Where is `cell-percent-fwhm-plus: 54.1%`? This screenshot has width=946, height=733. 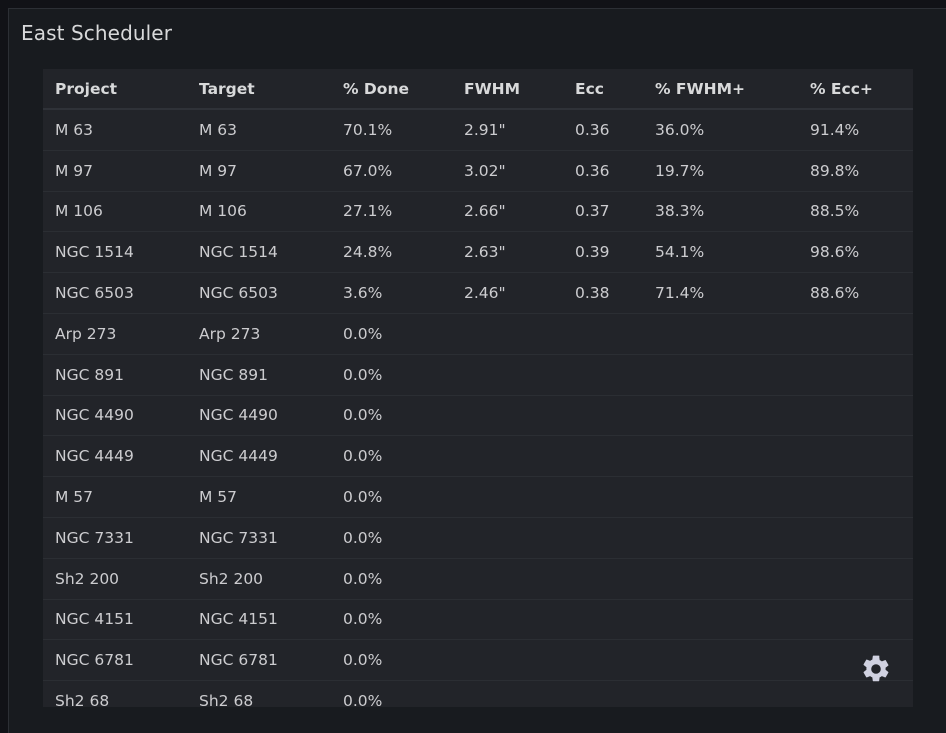
cell-percent-fwhm-plus: 54.1% is located at coordinates (720, 252).